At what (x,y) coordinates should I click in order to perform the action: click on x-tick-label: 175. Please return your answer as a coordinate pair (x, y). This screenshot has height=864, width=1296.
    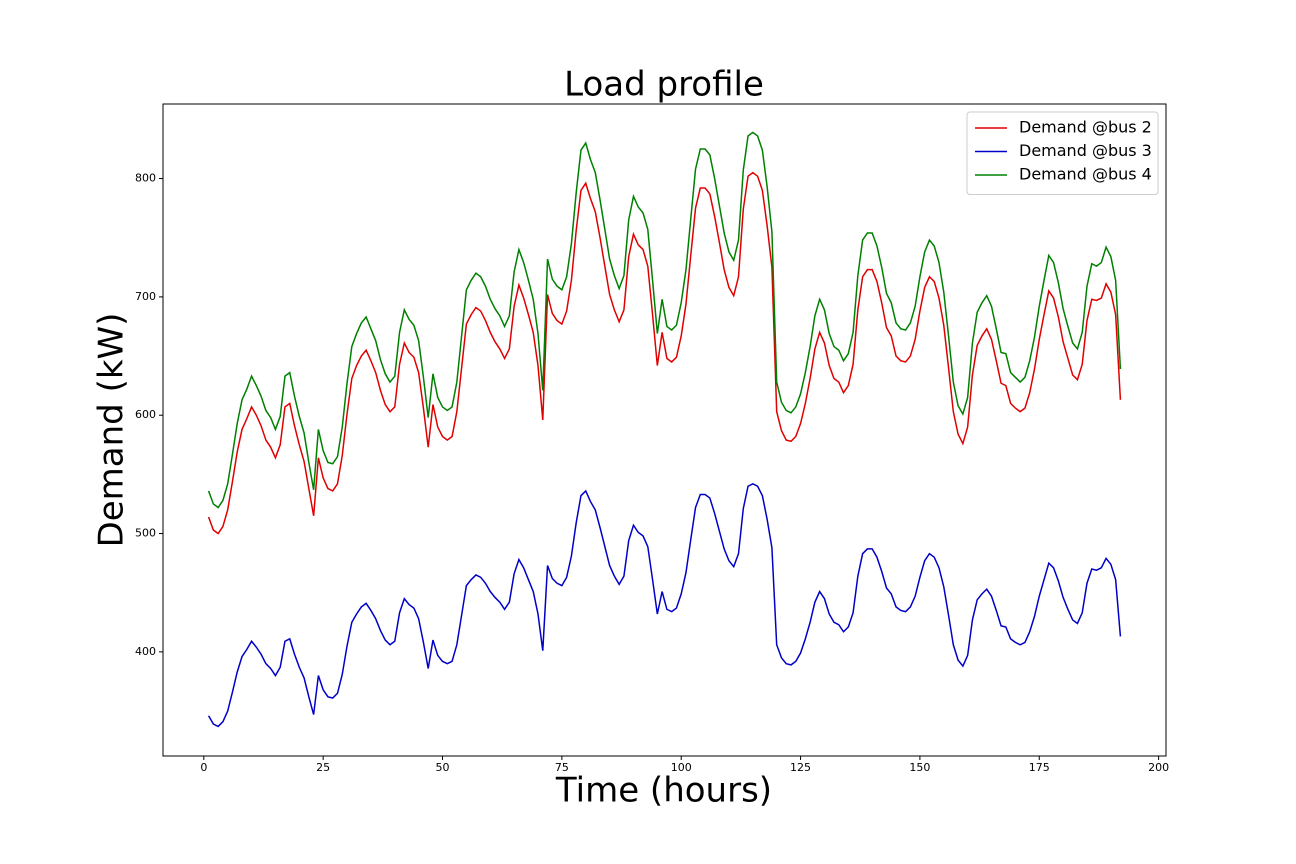
    Looking at the image, I should click on (1039, 767).